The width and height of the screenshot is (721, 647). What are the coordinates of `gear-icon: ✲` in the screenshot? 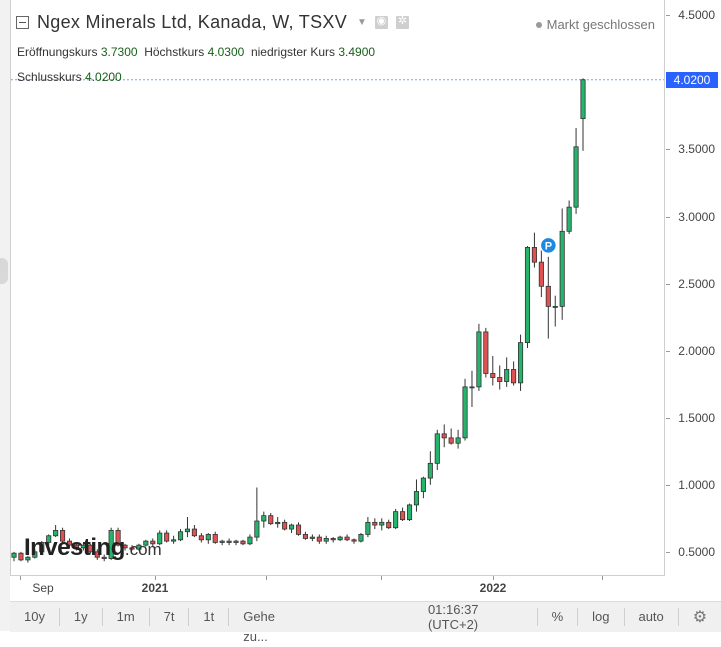 It's located at (402, 22).